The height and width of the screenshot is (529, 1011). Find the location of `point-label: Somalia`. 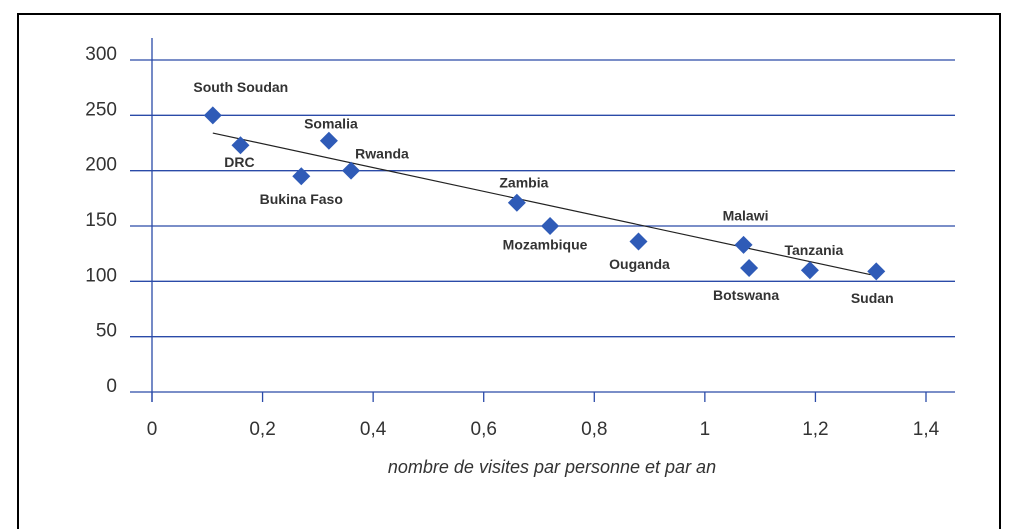

point-label: Somalia is located at coordinates (331, 123).